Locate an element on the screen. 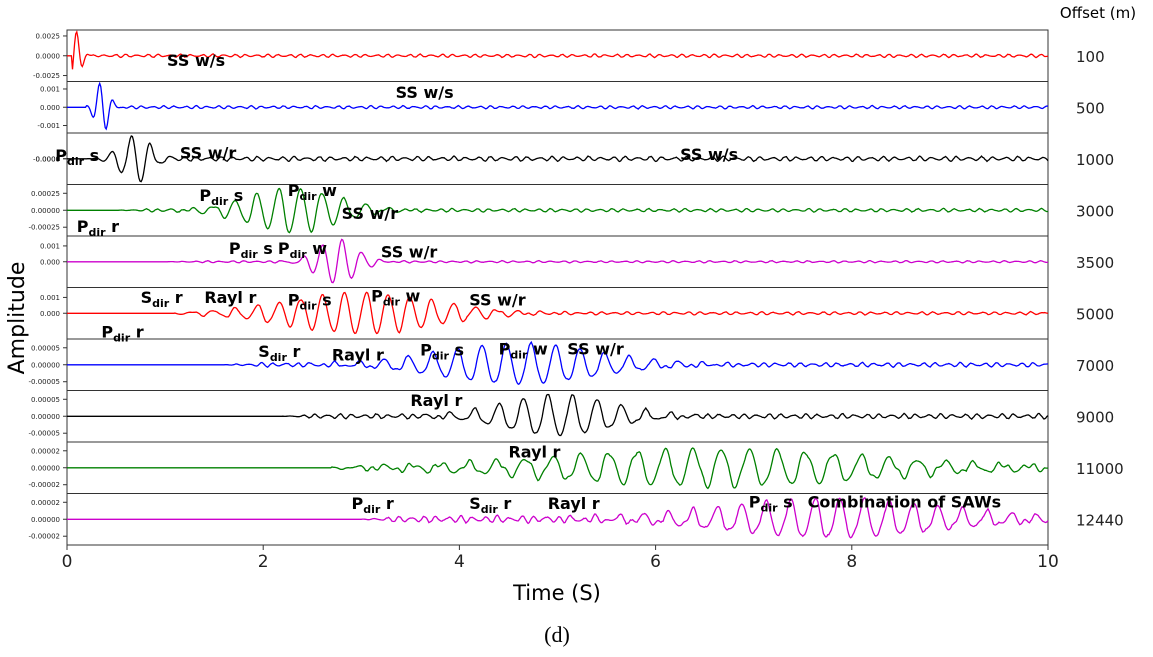 Image resolution: width=1153 pixels, height=657 pixels. y-axis-label: Amplitude is located at coordinates (17, 318).